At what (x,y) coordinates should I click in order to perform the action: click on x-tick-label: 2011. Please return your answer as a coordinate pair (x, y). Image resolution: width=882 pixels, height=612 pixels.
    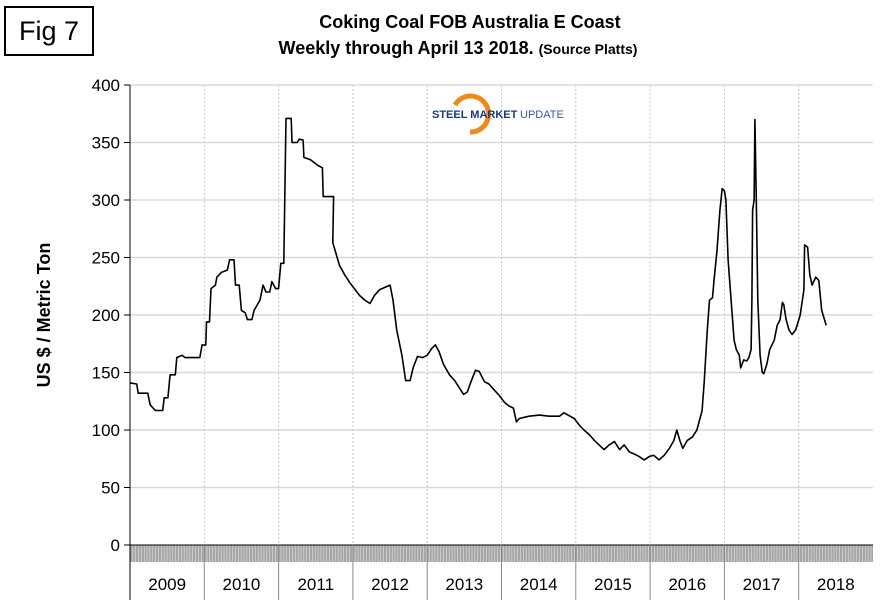
    Looking at the image, I should click on (315, 584).